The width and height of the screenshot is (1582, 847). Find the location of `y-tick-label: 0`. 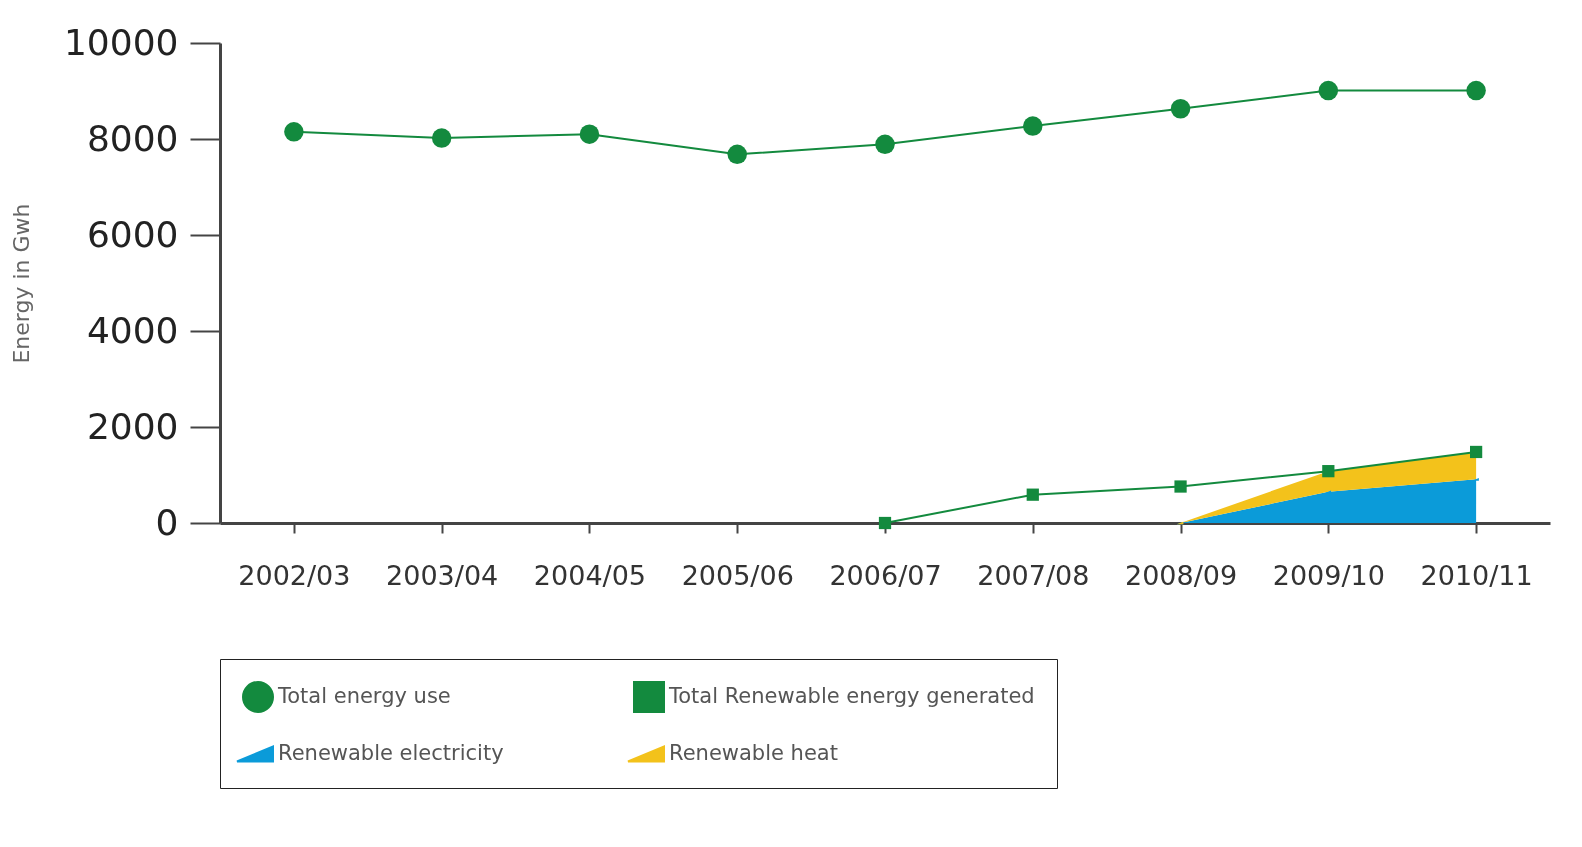

y-tick-label: 0 is located at coordinates (167, 522).